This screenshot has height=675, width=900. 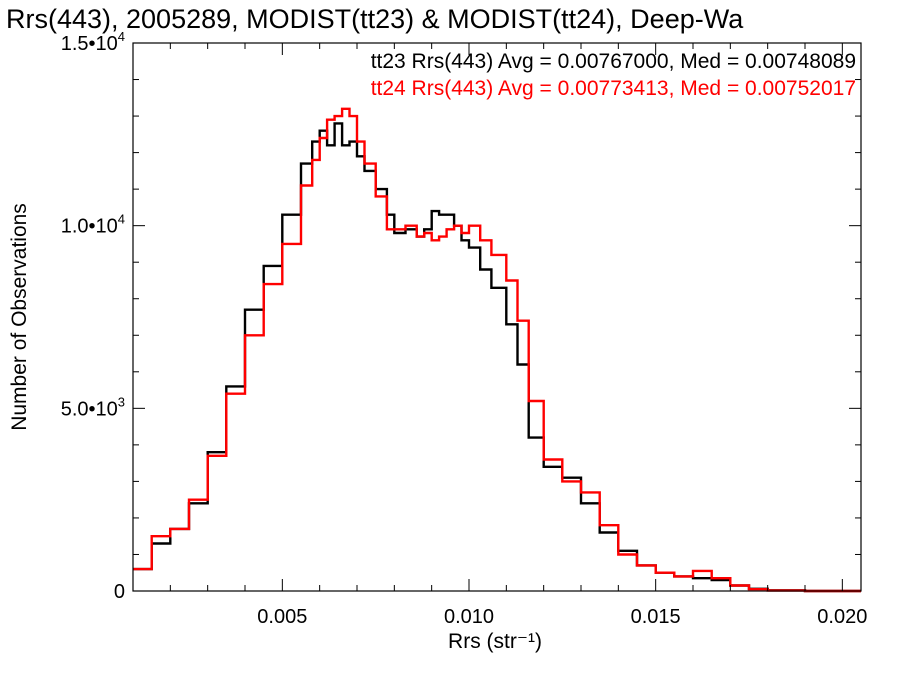 What do you see at coordinates (119, 592) in the screenshot?
I see `y-tick-label: 0` at bounding box center [119, 592].